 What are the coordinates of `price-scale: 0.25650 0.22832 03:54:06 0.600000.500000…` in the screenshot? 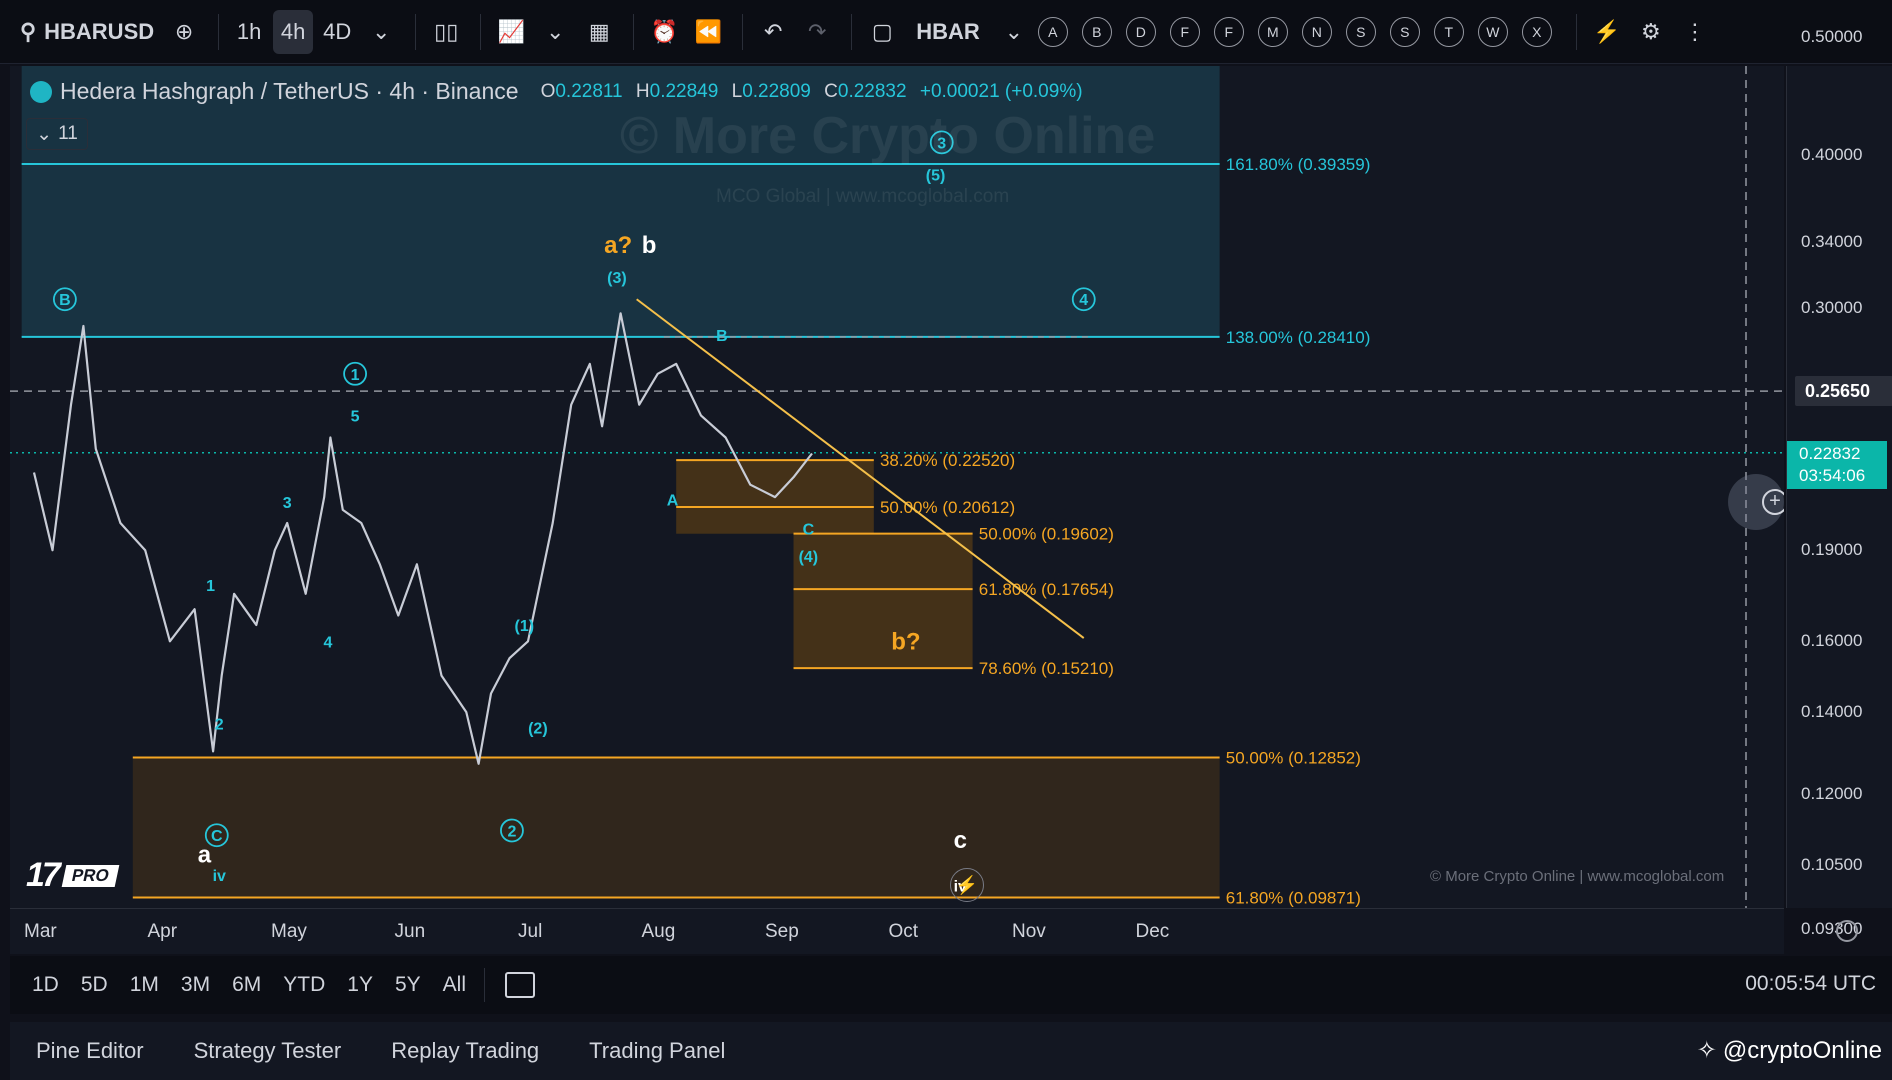 It's located at (1839, 482).